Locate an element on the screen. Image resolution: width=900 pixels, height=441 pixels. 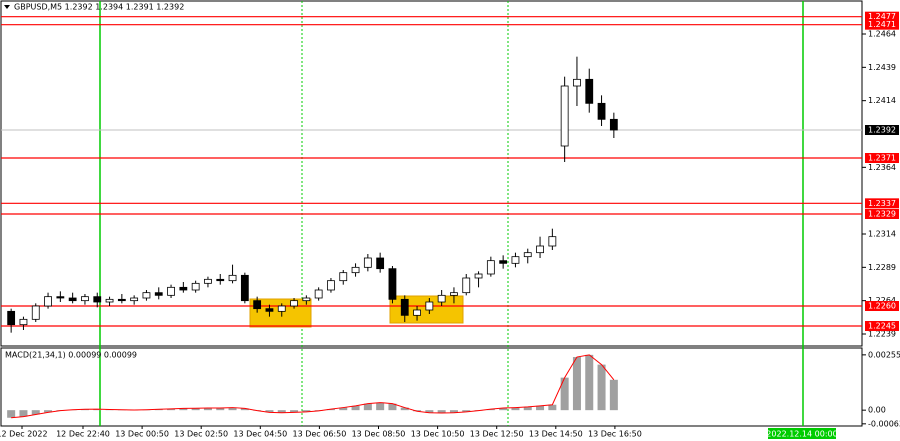
x-tick-label: 13 Dec 06:50 is located at coordinates (319, 434).